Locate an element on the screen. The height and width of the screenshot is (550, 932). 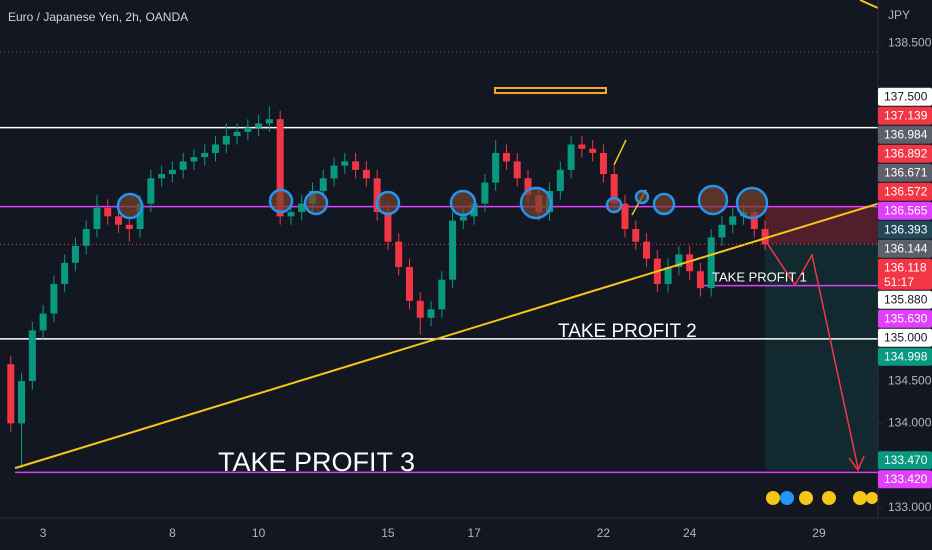
x-tick-label: 3 is located at coordinates (43, 533).